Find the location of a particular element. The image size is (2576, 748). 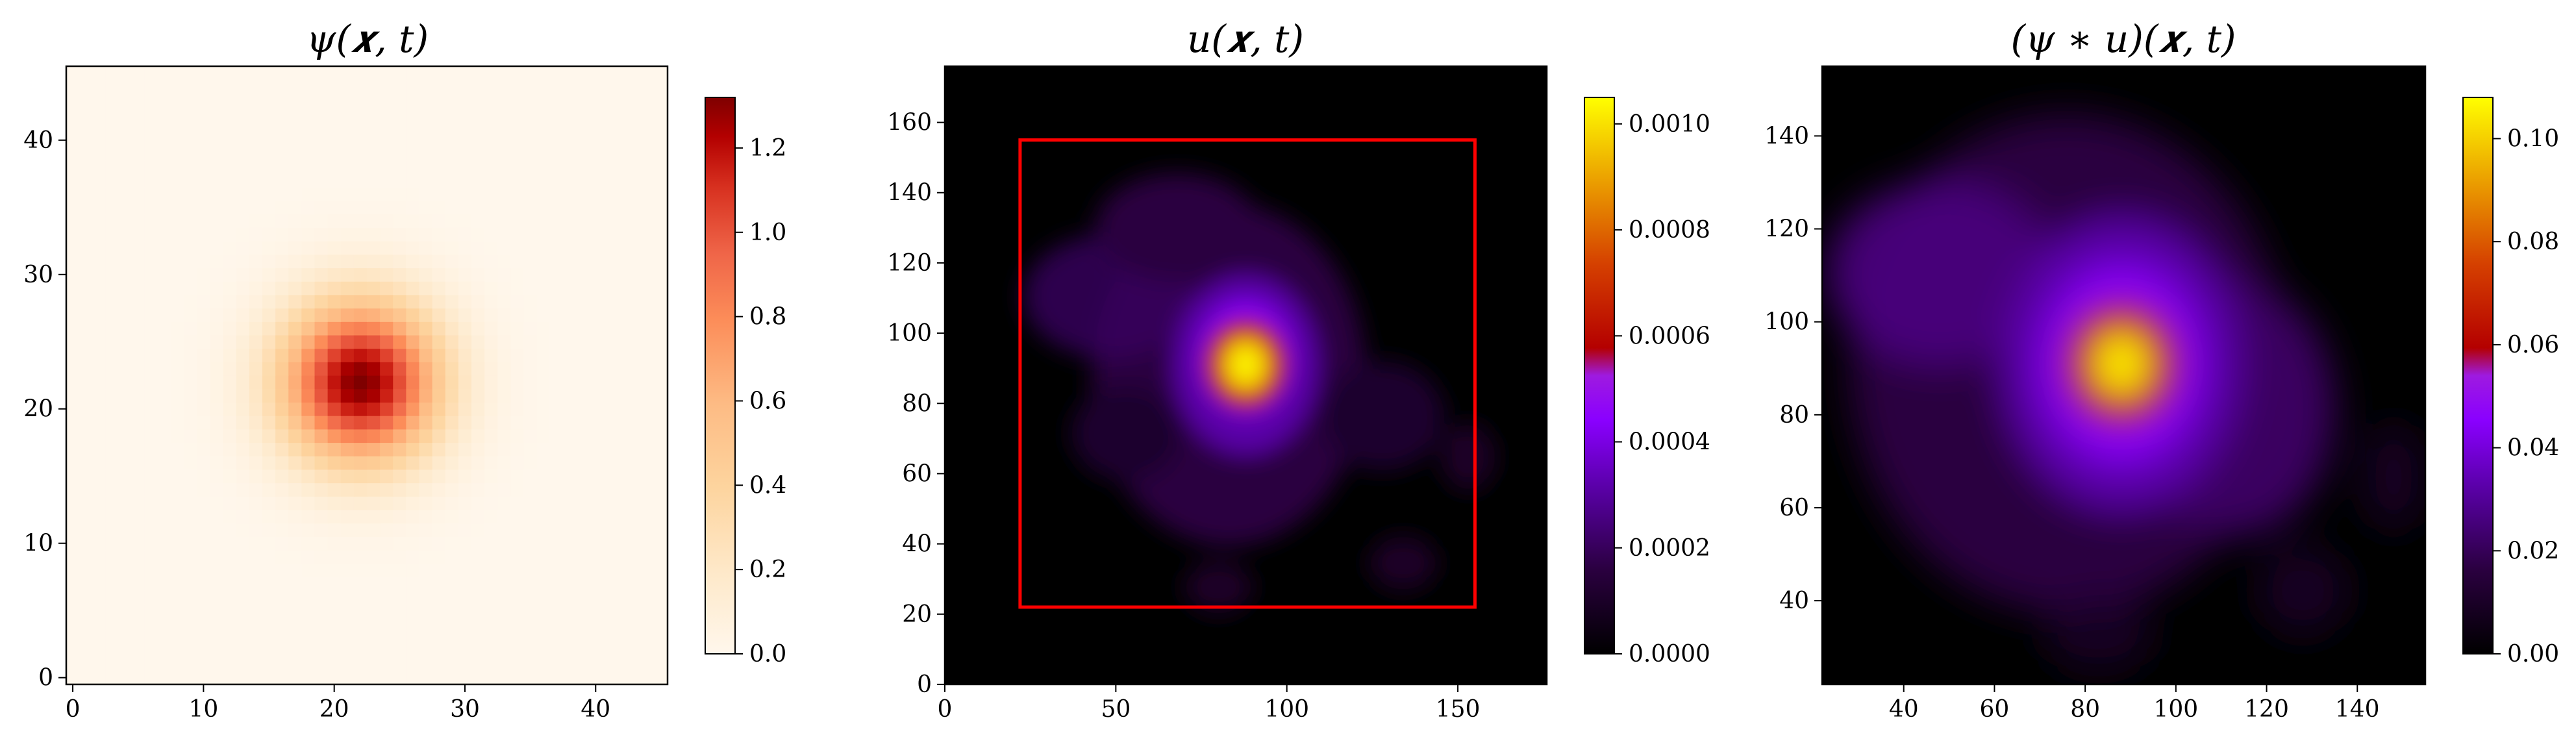

y-tick-label: 120 is located at coordinates (1786, 229).